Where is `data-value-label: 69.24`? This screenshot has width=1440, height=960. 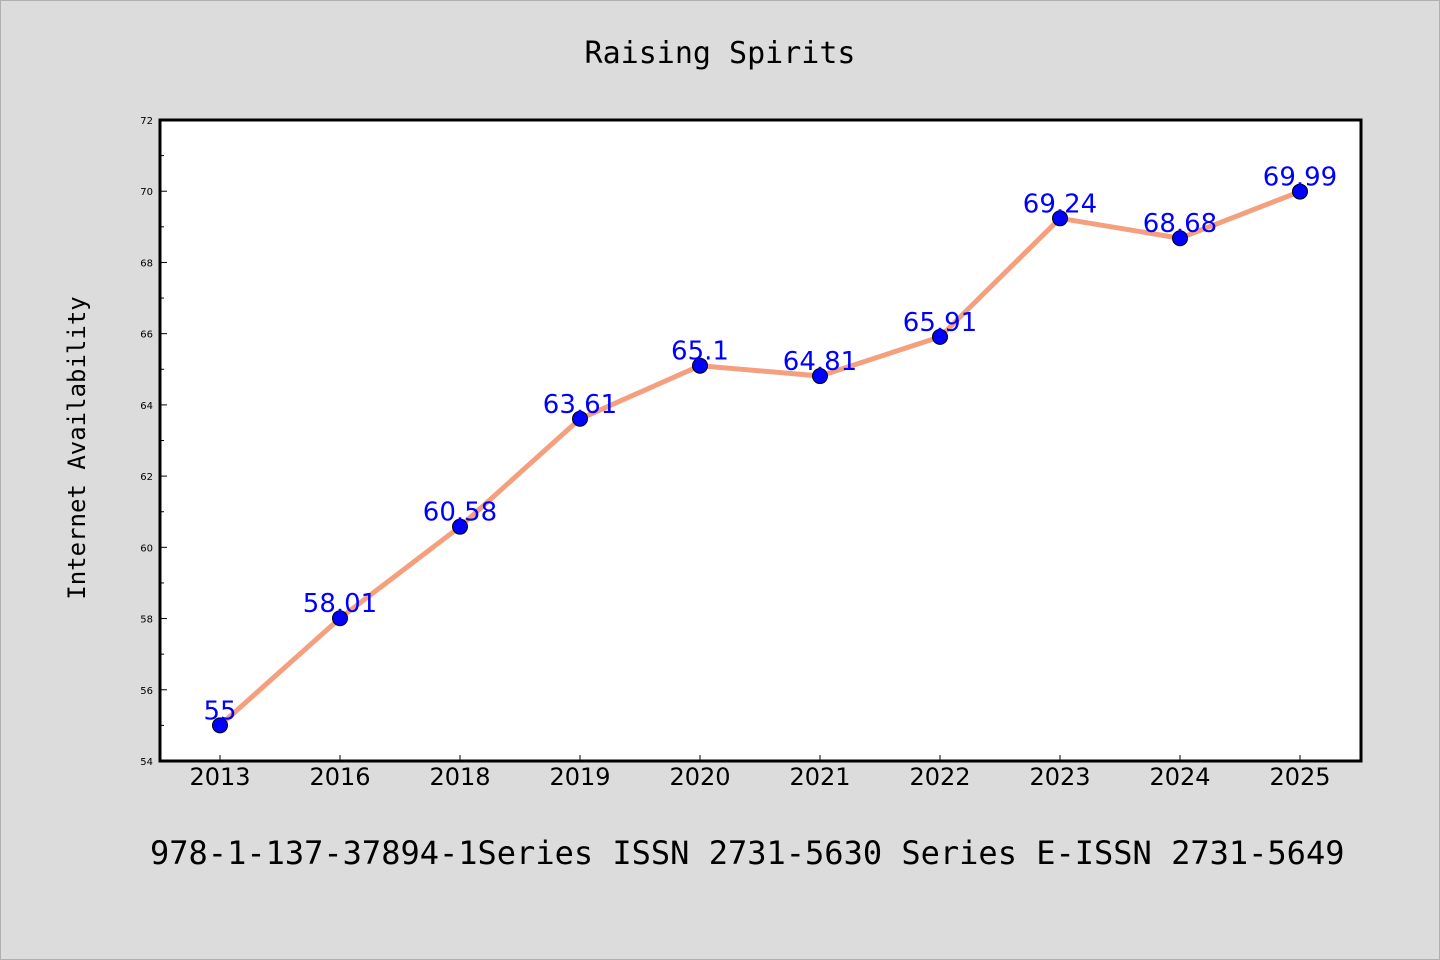
data-value-label: 69.24 is located at coordinates (1060, 204).